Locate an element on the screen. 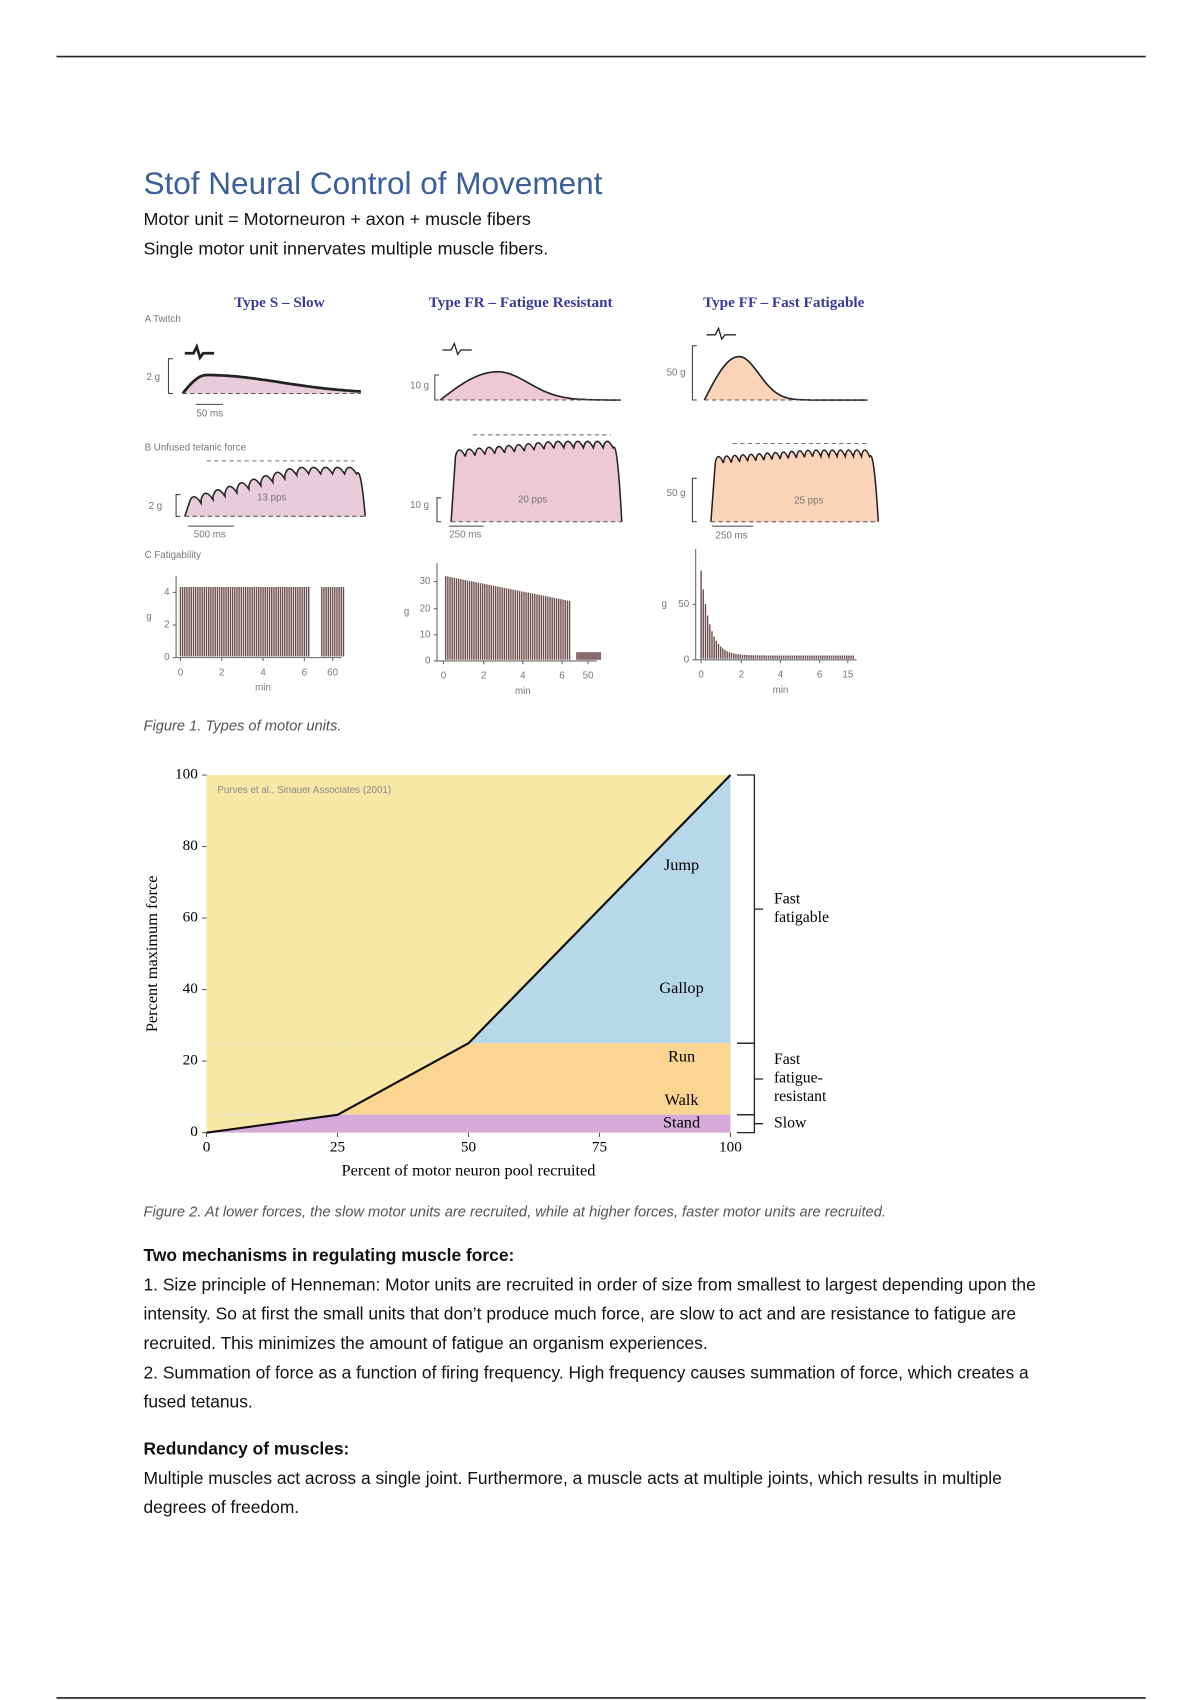 This screenshot has height=1700, width=1200. column-title: Type FR – Fatigue Resistant is located at coordinates (521, 302).